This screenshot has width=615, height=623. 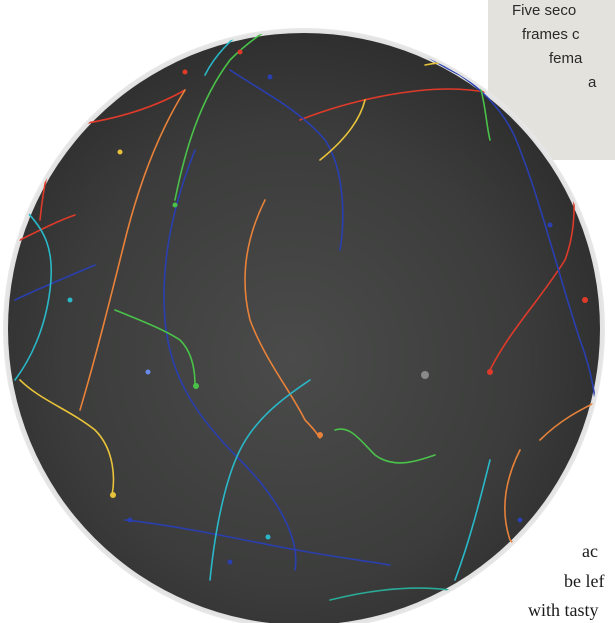 What do you see at coordinates (230, 53) in the screenshot?
I see `track-cyan-top` at bounding box center [230, 53].